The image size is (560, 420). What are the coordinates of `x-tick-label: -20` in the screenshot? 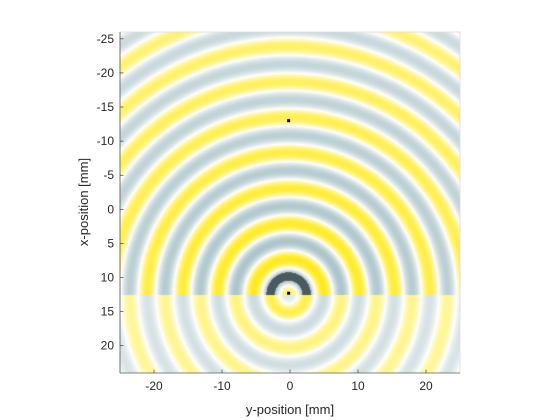 It's located at (154, 386).